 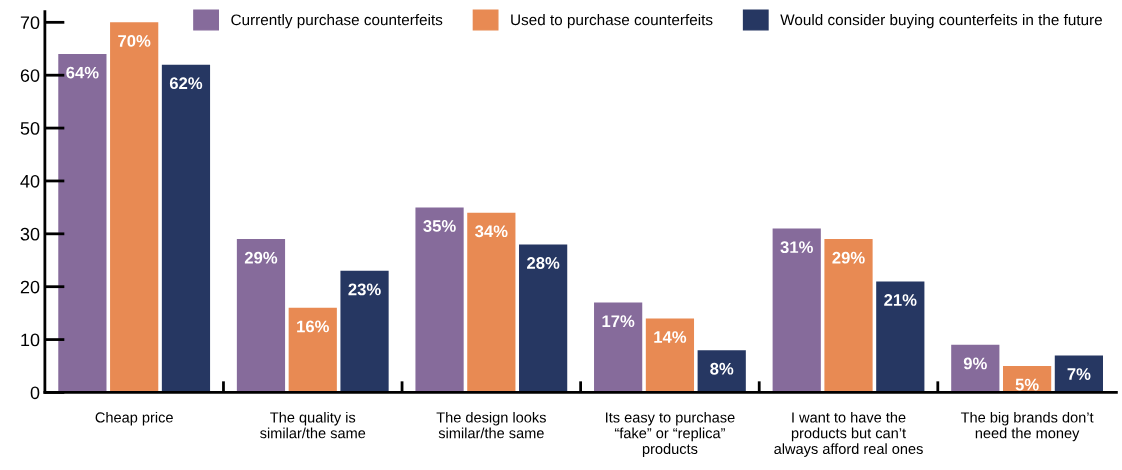 What do you see at coordinates (439, 226) in the screenshot?
I see `data-label: 35%` at bounding box center [439, 226].